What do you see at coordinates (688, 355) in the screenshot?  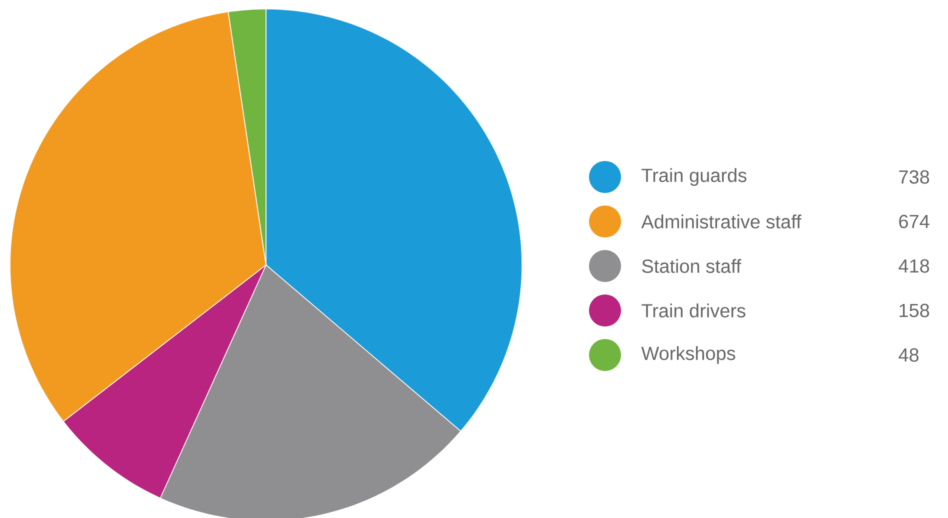 I see `legend-label: Workshops` at bounding box center [688, 355].